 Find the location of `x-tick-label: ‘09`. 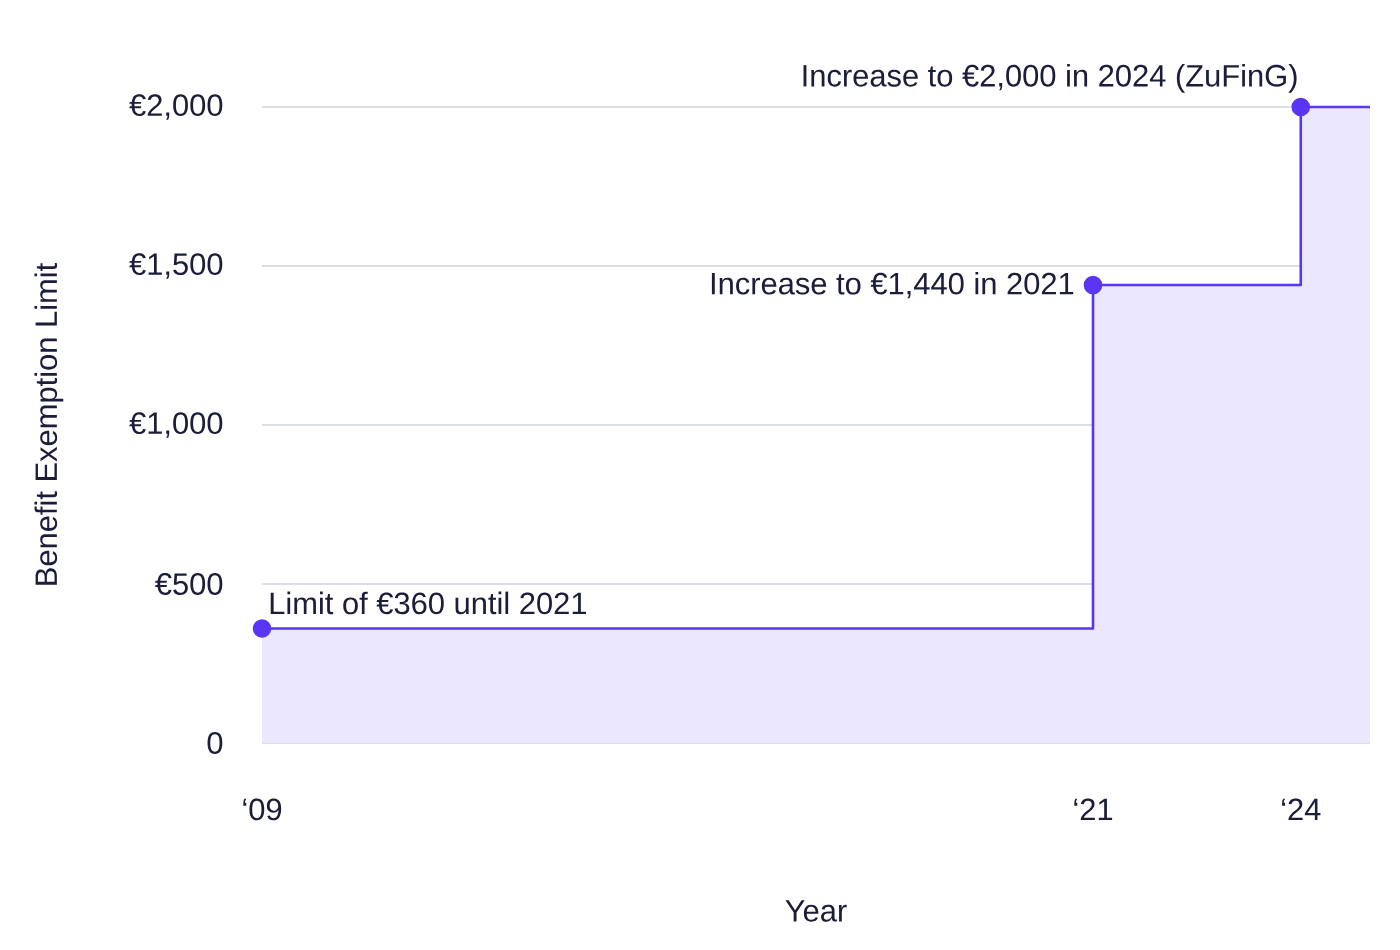

x-tick-label: ‘09 is located at coordinates (262, 809).